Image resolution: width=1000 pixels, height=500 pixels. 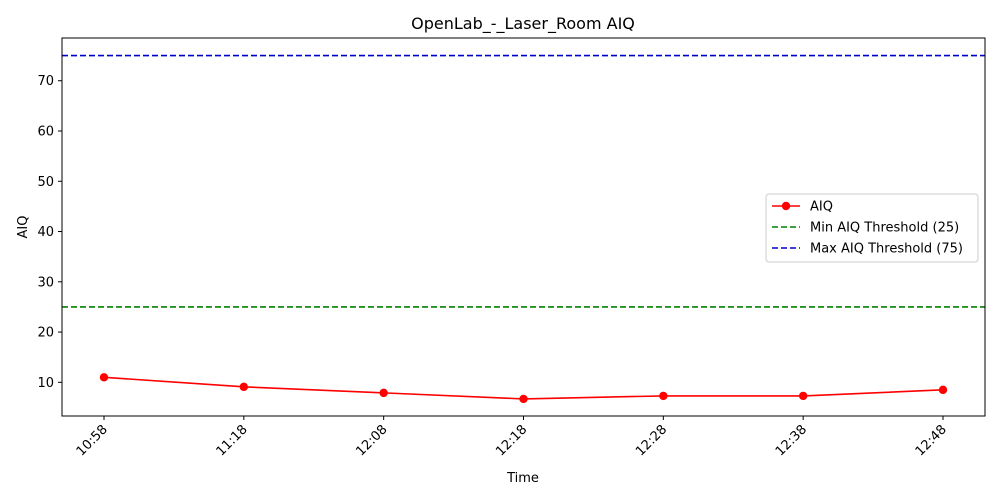 I want to click on y-tick-label: 50, so click(x=45, y=182).